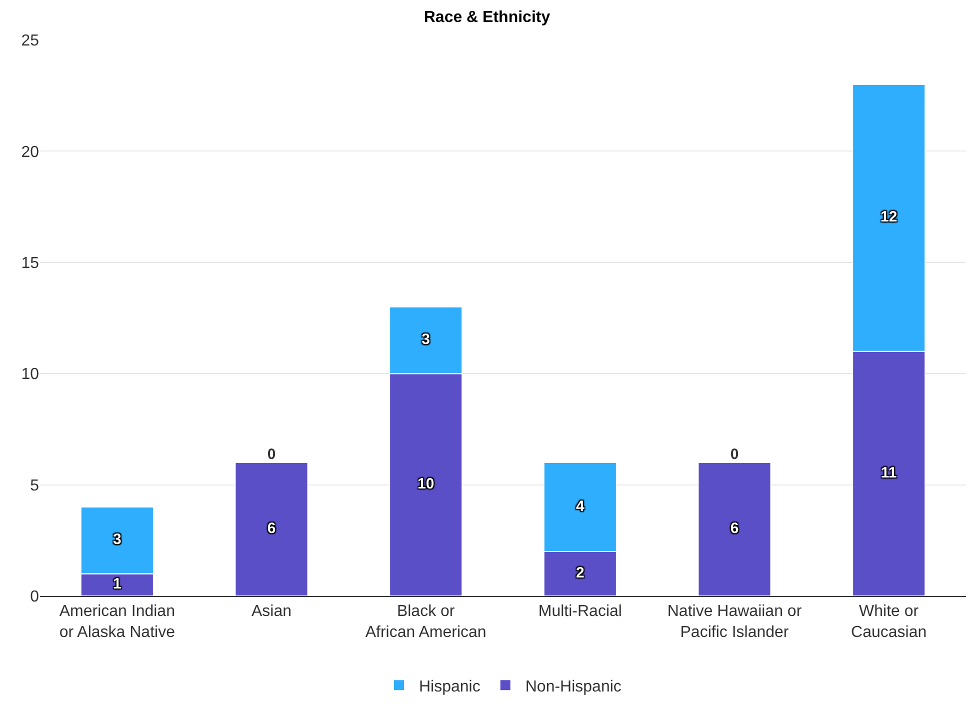 The height and width of the screenshot is (710, 974). What do you see at coordinates (573, 687) in the screenshot?
I see `legend-label: Non-Hispanic` at bounding box center [573, 687].